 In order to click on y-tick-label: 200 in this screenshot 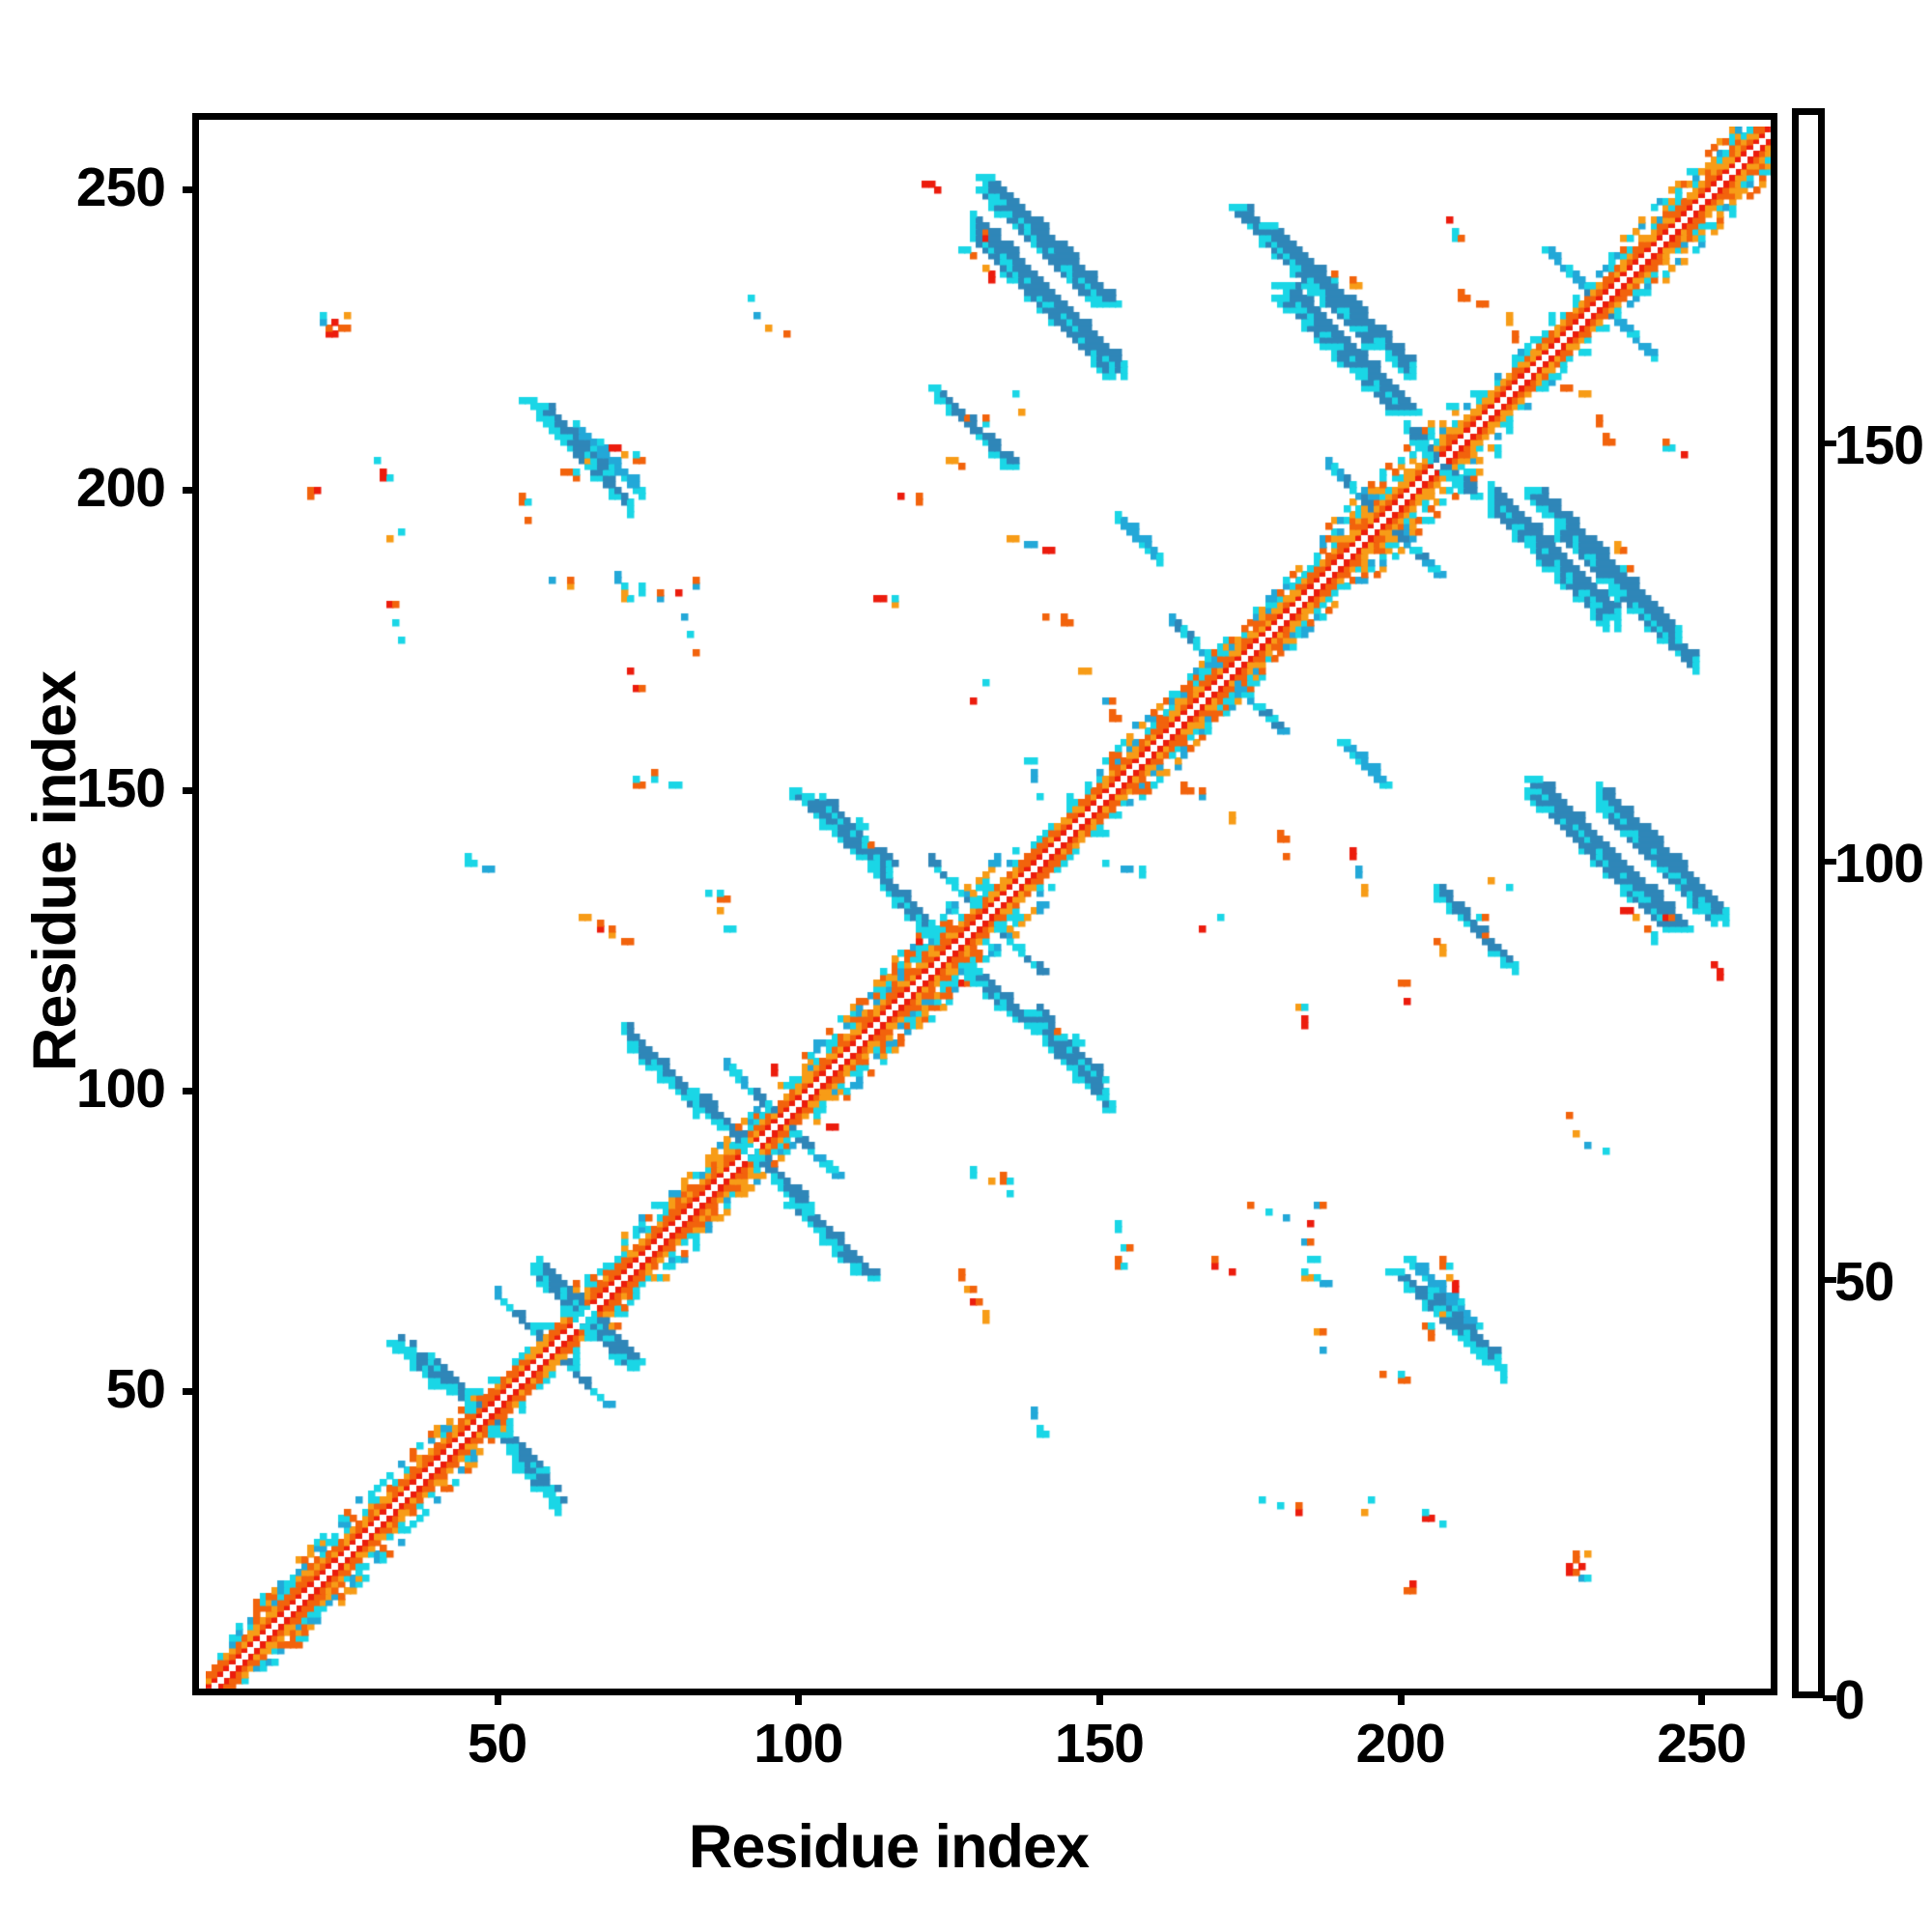, I will do `click(120, 487)`.